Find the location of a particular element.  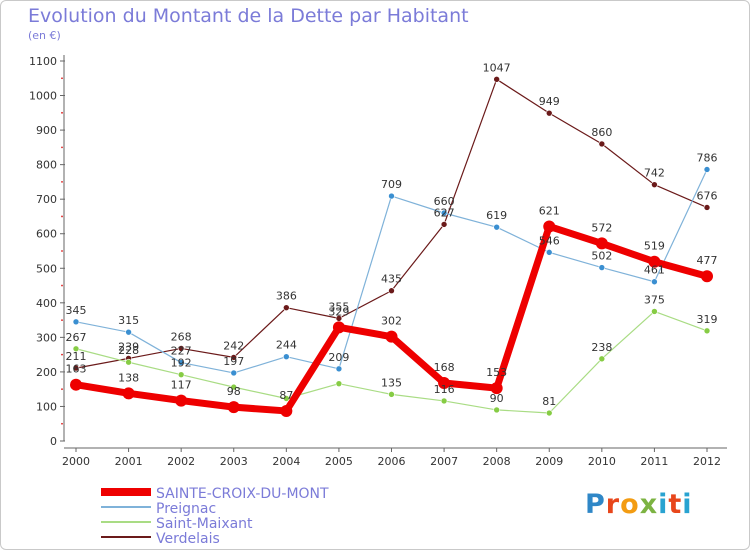

data-label-verdelais: 355 is located at coordinates (338, 306).